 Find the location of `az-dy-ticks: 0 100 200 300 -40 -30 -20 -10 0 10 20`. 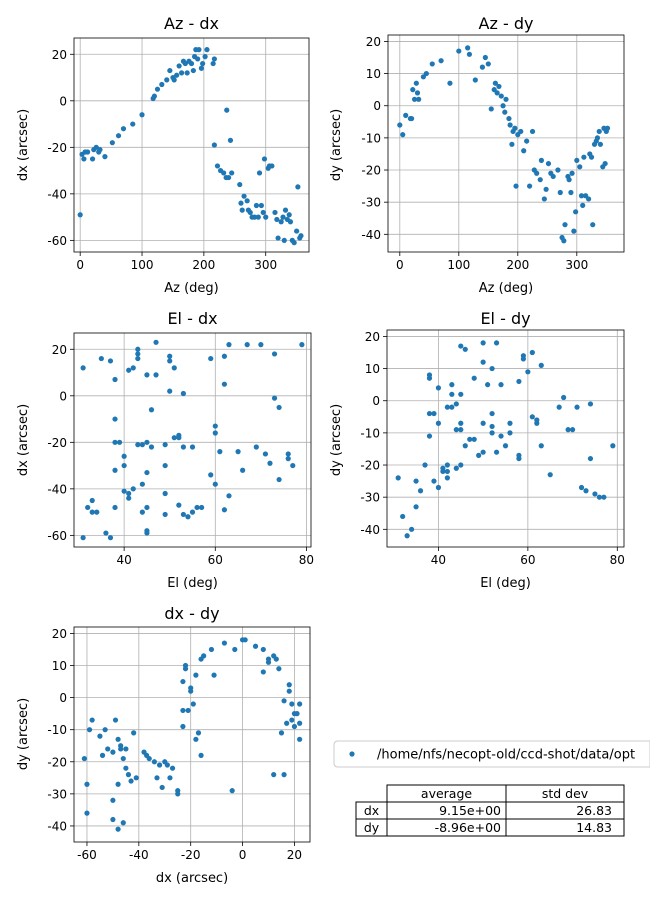

az-dy-ticks: 0 100 200 300 -40 -30 -20 -10 0 10 20 is located at coordinates (474, 153).